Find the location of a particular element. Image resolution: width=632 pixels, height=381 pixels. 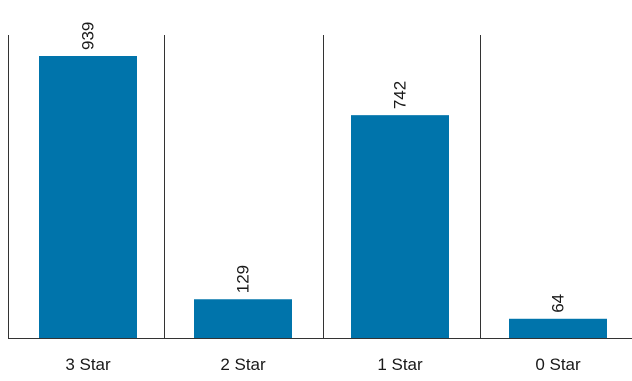

bar-0-star is located at coordinates (558, 328).